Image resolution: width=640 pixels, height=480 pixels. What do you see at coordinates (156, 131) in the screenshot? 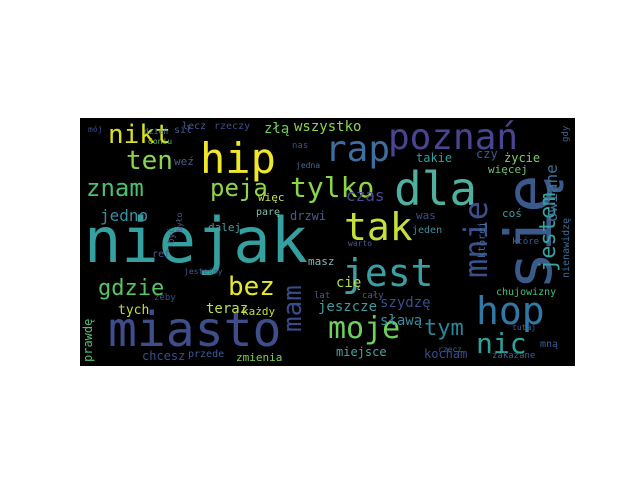
I see `word-dzien: dzień` at bounding box center [156, 131].